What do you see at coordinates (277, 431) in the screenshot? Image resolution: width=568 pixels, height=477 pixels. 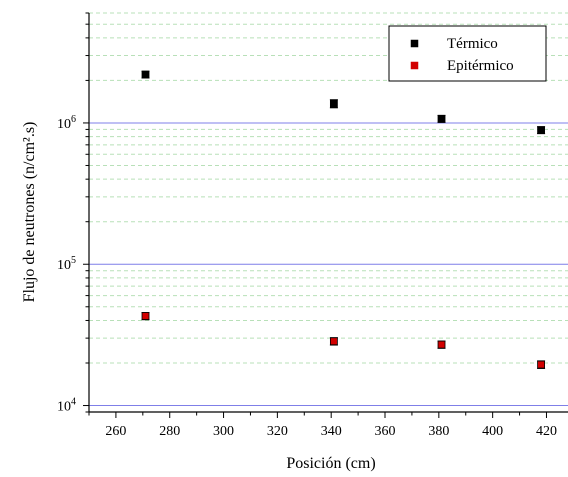 I see `x-tick-label: 320` at bounding box center [277, 431].